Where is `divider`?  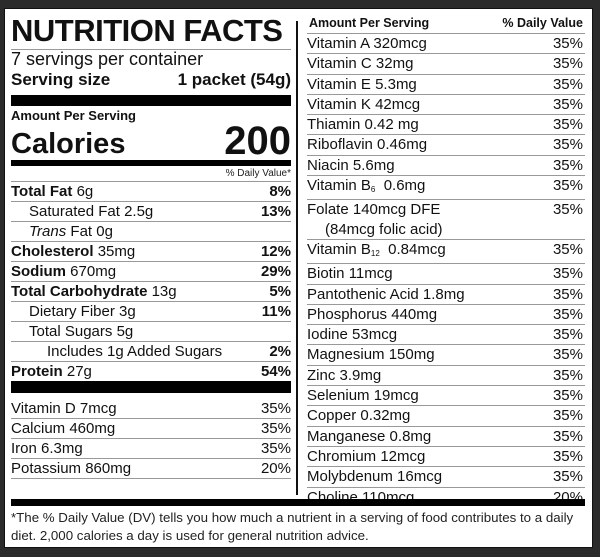 divider is located at coordinates (151, 49).